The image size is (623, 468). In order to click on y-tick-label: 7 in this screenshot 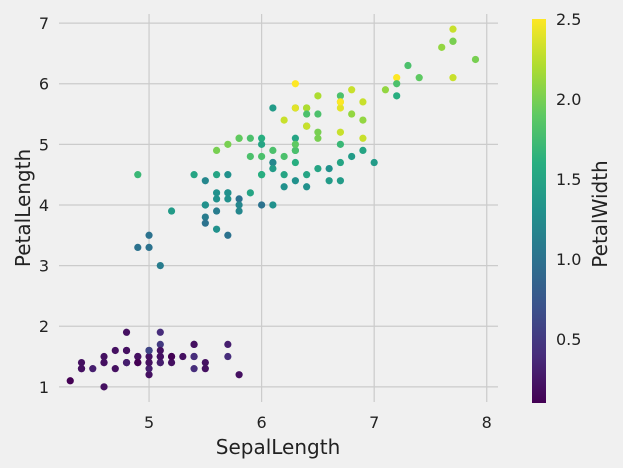, I will do `click(44, 23)`.